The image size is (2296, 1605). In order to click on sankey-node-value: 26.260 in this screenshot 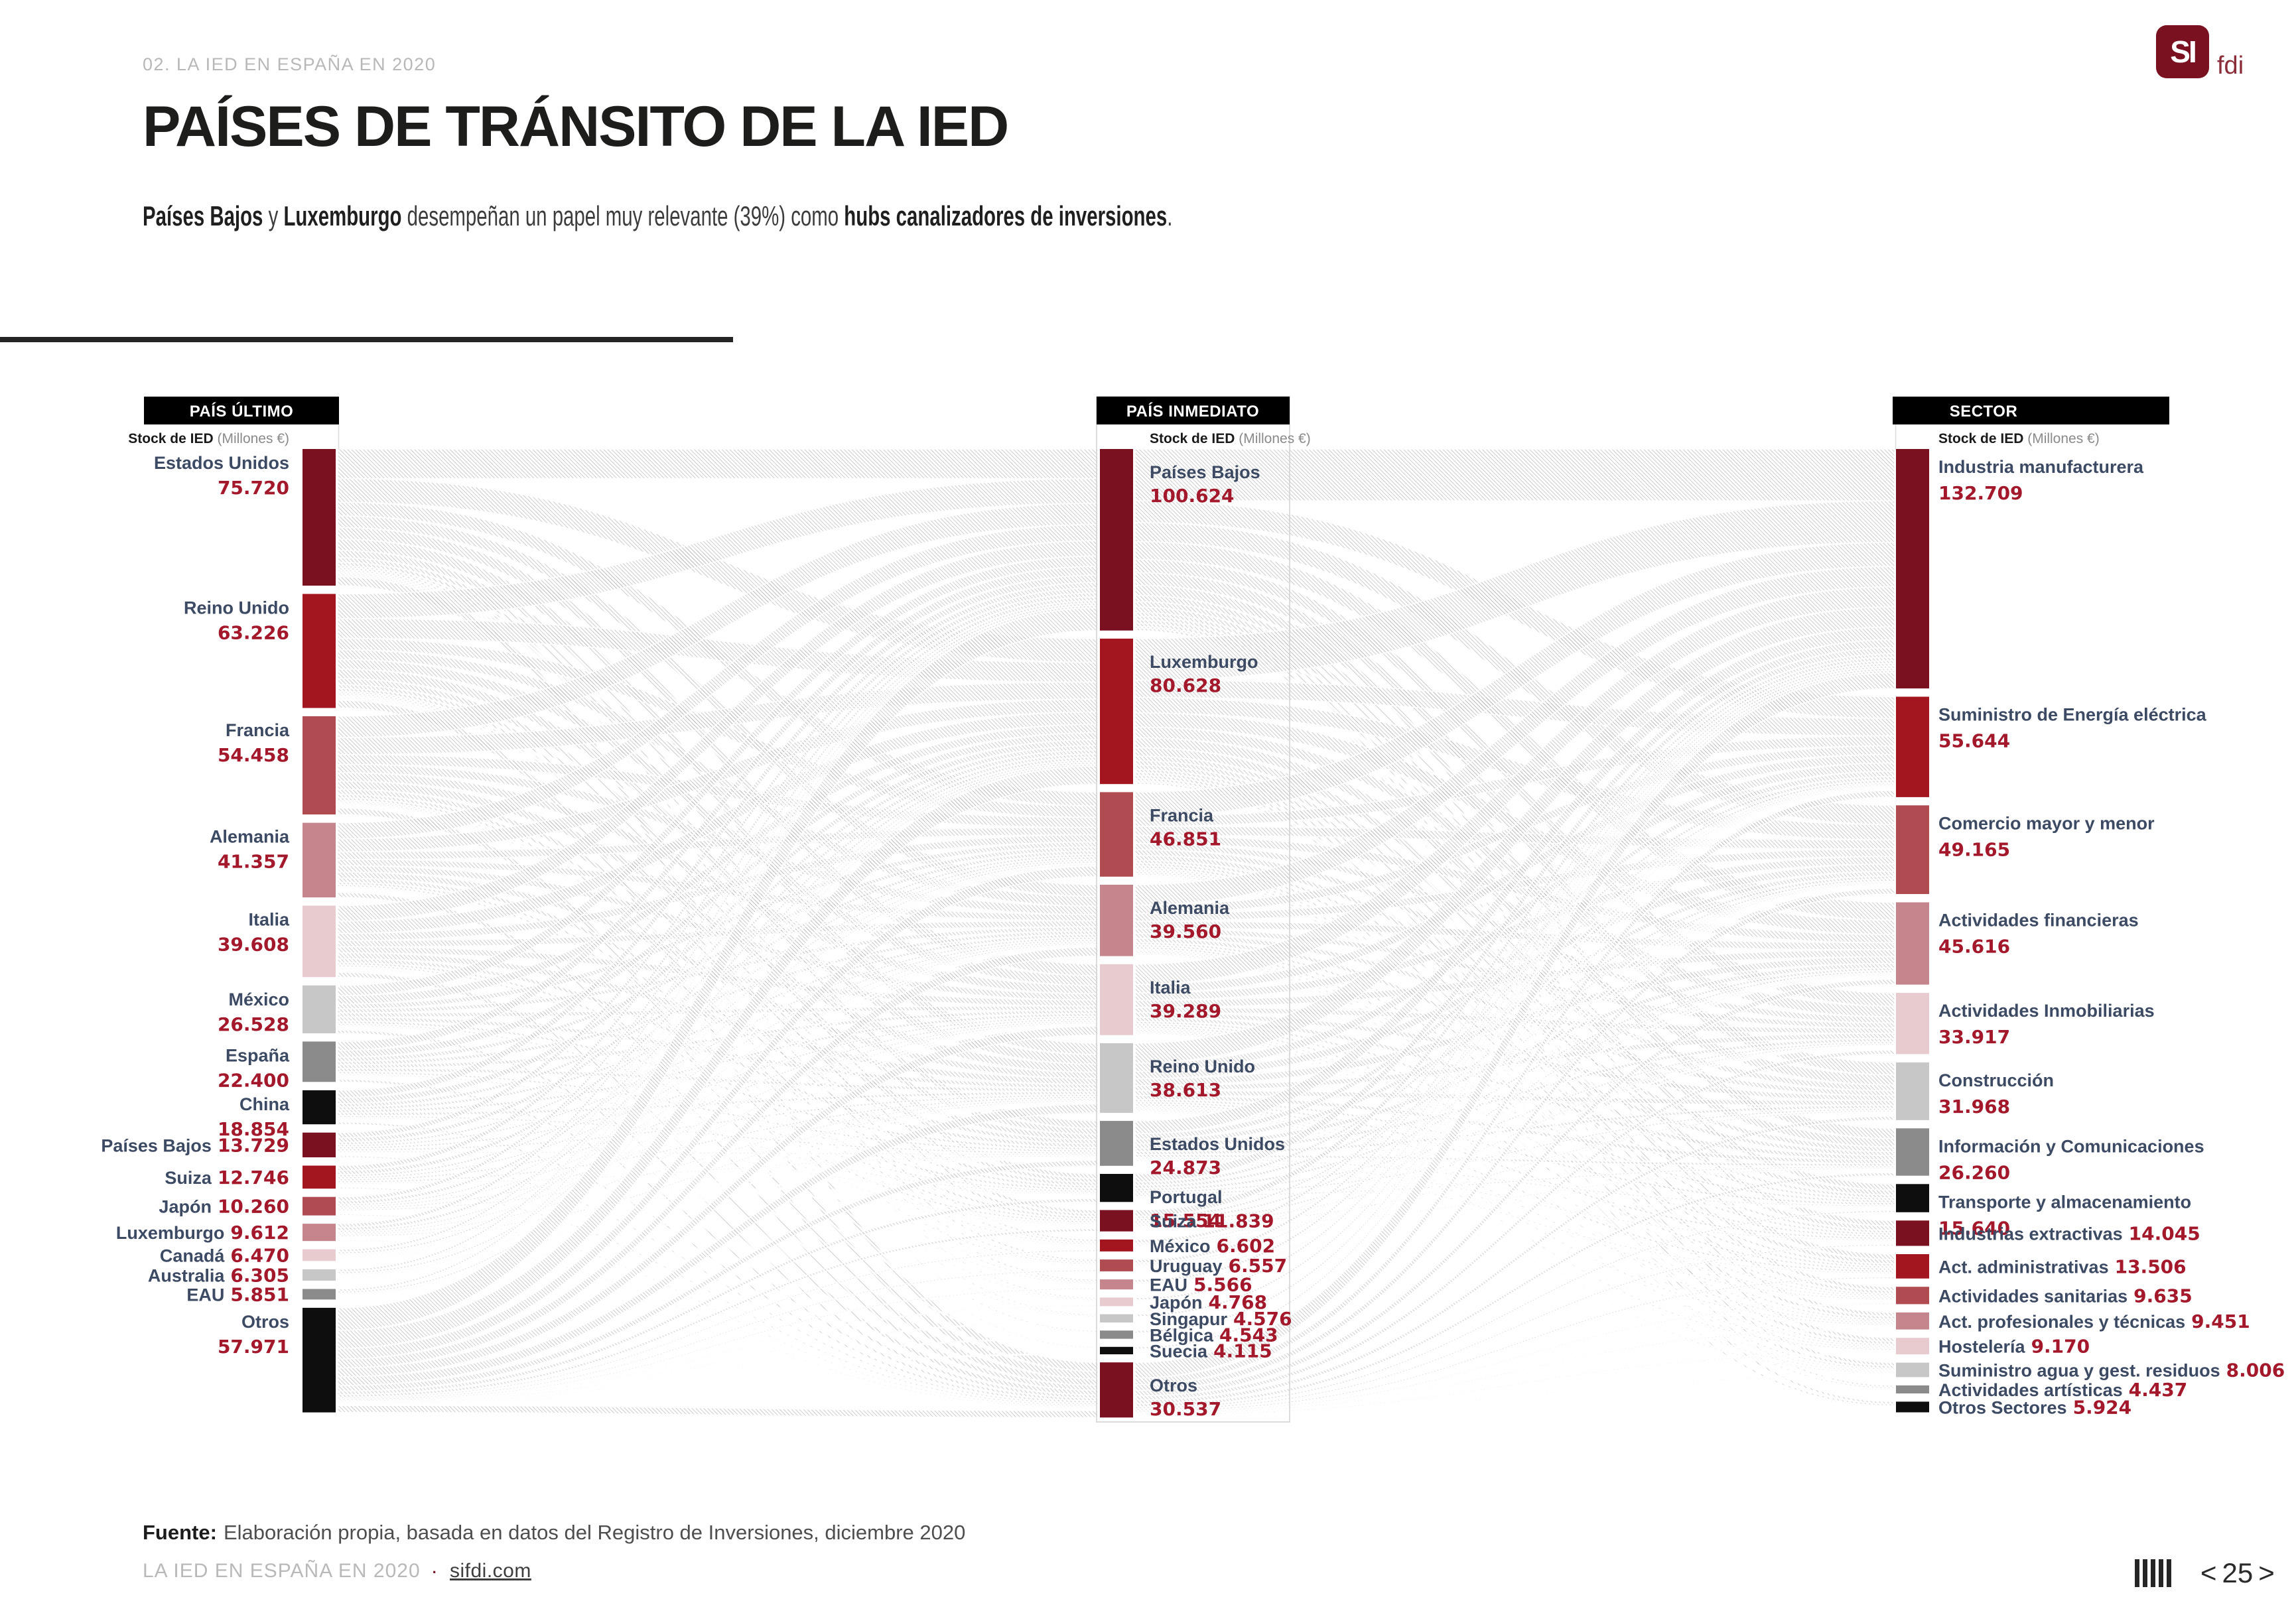, I will do `click(1974, 1172)`.